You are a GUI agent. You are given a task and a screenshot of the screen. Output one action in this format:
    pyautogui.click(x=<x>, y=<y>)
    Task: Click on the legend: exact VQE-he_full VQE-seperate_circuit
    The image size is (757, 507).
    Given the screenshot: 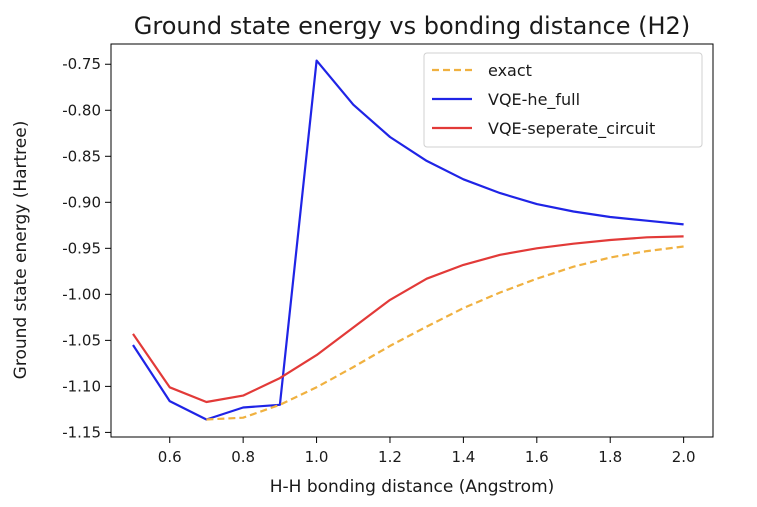 What is the action you would take?
    pyautogui.click(x=563, y=100)
    